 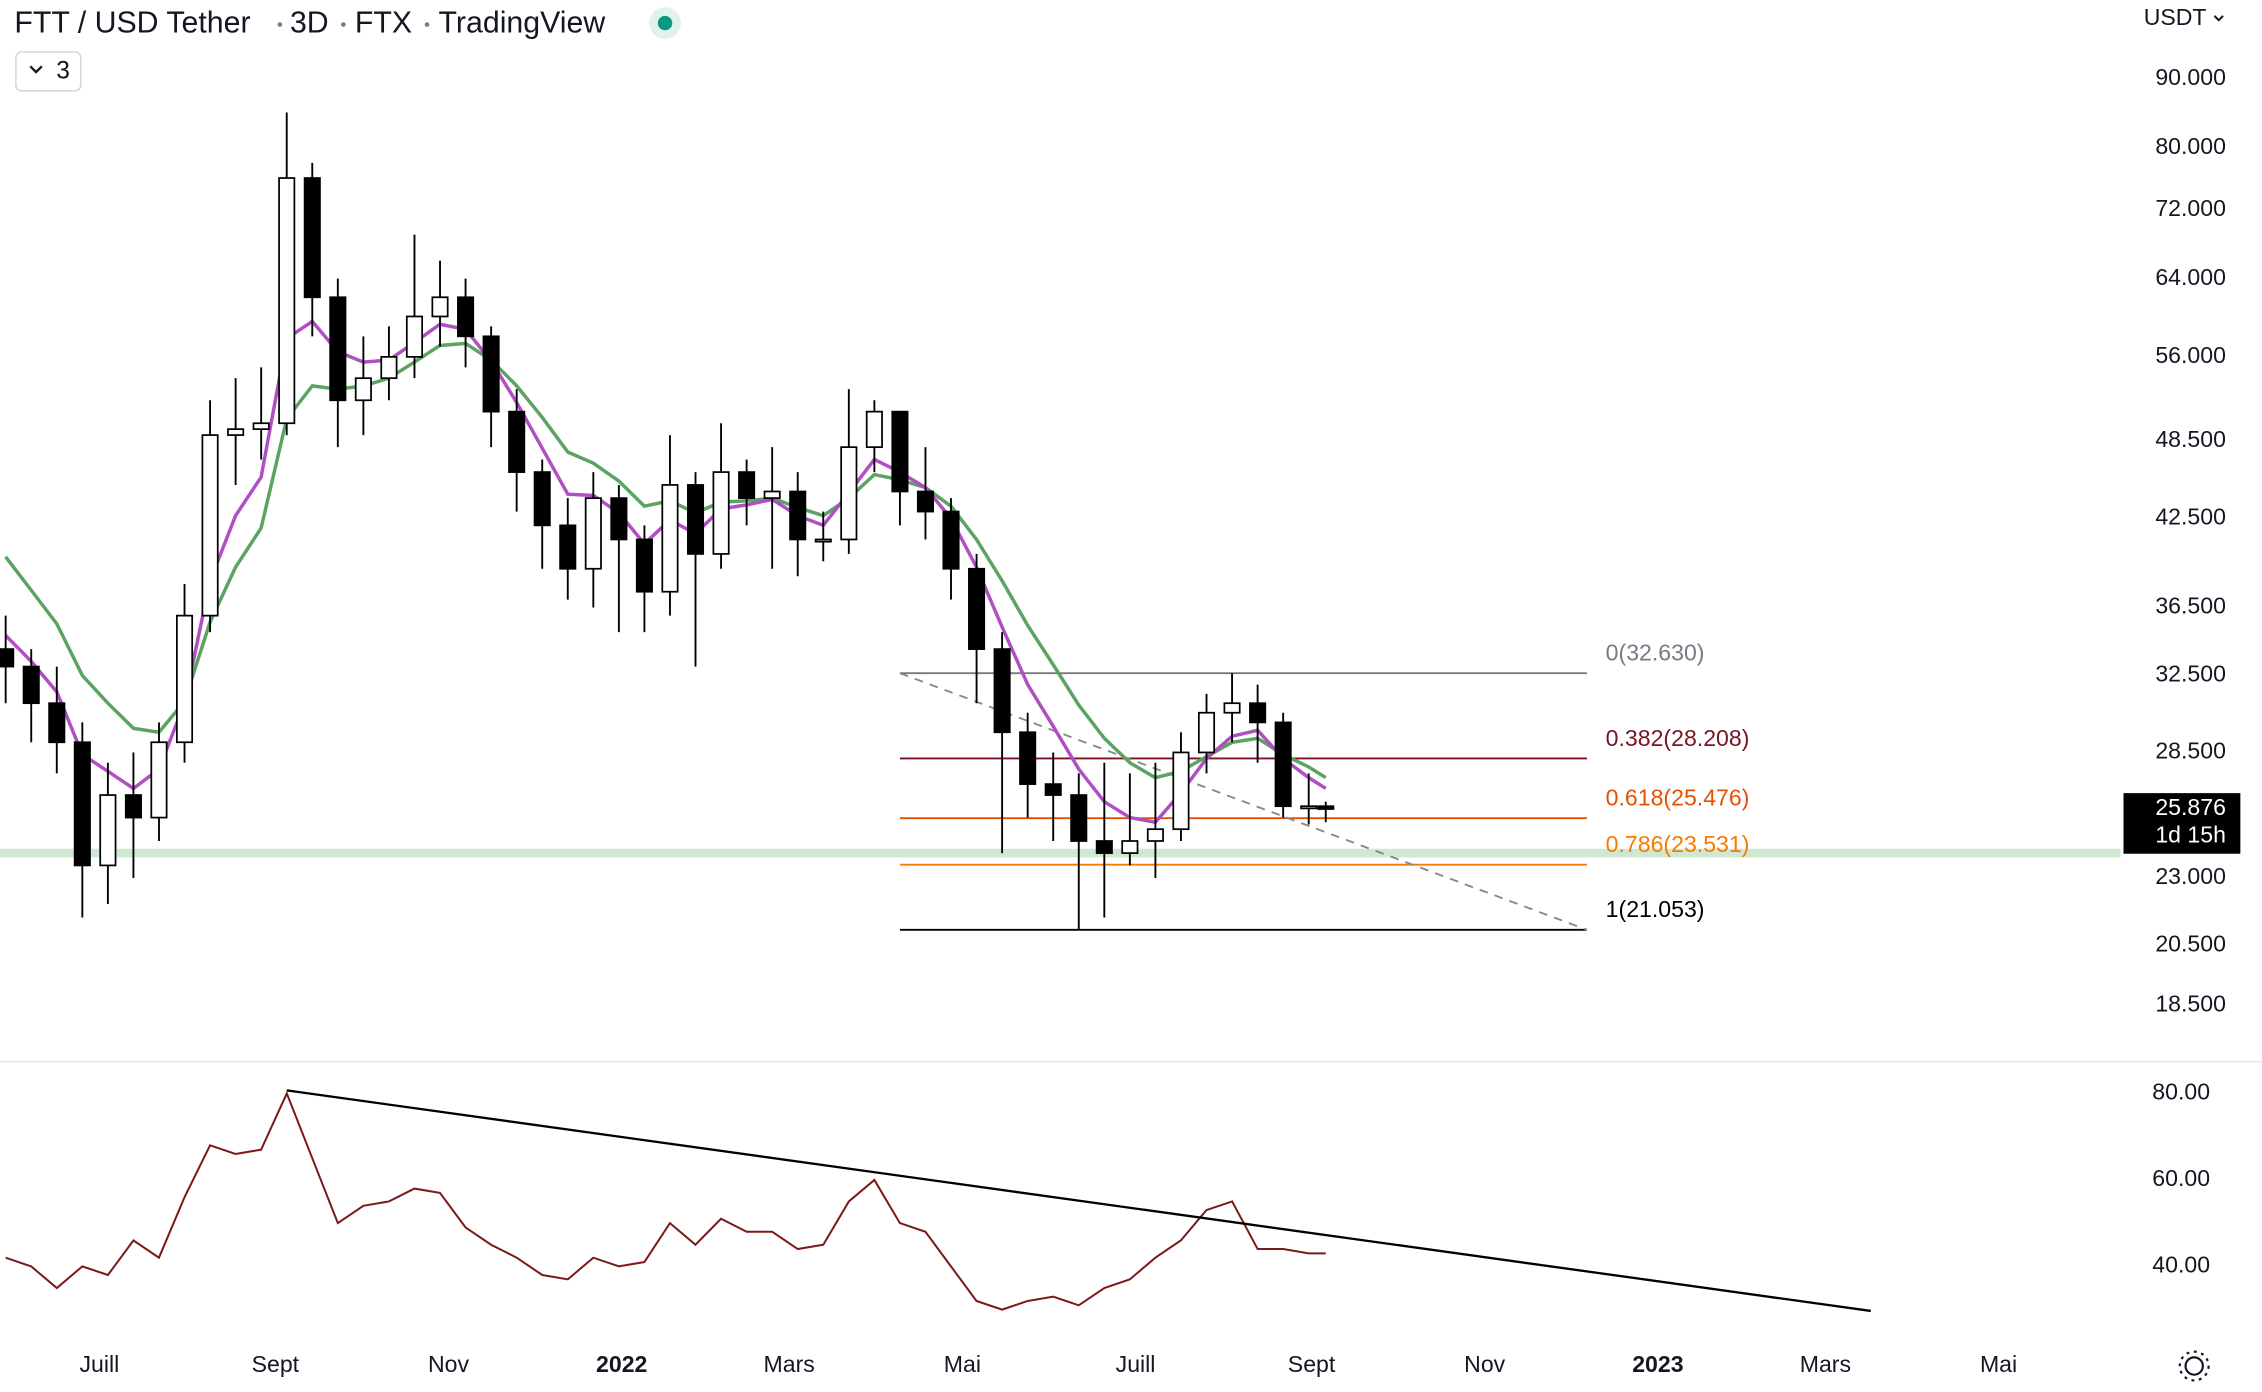 I want to click on y-tick-label: 80.000, so click(x=2190, y=146).